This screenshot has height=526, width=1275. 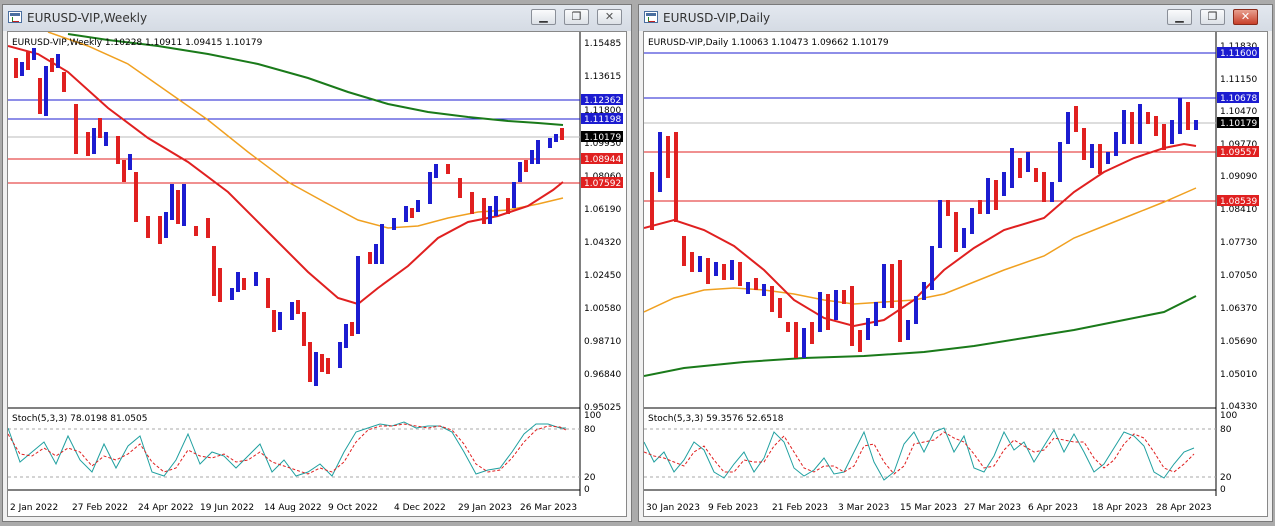 What do you see at coordinates (1238, 342) in the screenshot?
I see `price-tick: 1.05690` at bounding box center [1238, 342].